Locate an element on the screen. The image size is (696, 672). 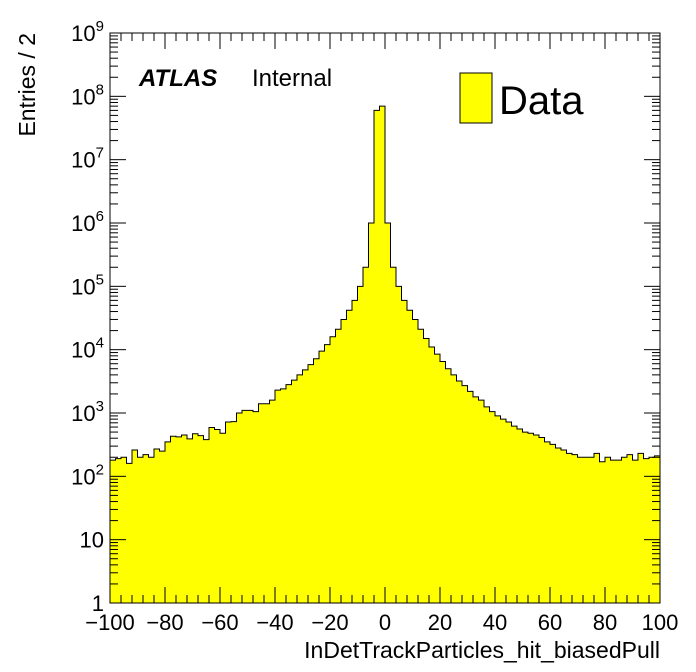
x-tick-label: 0 is located at coordinates (385, 622).